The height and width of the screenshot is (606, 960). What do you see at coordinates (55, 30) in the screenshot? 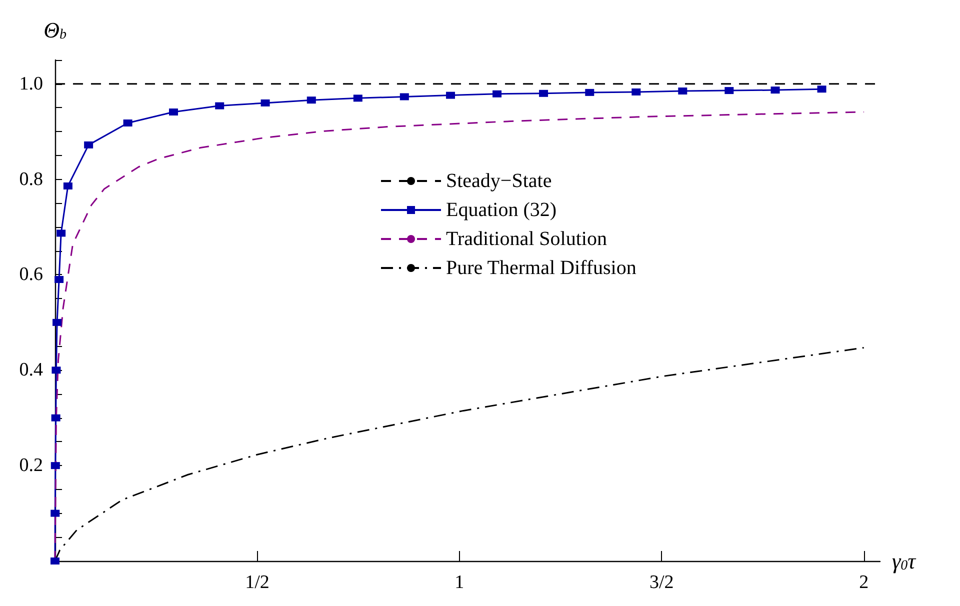
I see `y-axis-title: Θb` at bounding box center [55, 30].